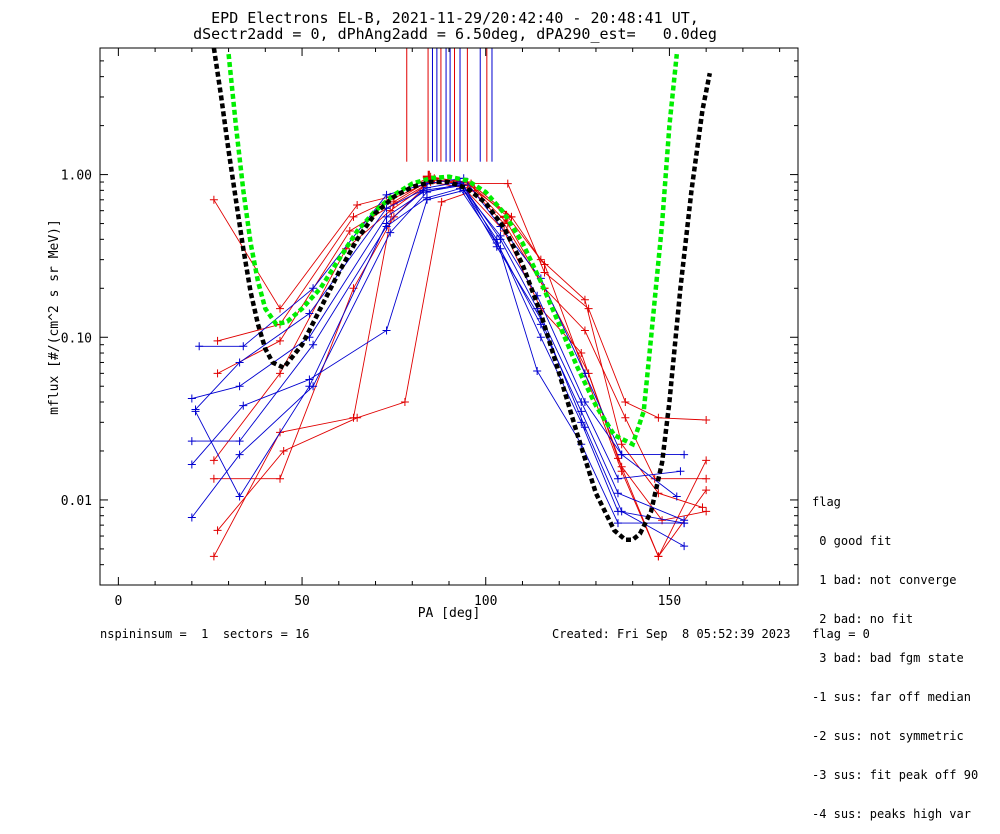  I want to click on legend-item: 0 good fit, so click(852, 541).